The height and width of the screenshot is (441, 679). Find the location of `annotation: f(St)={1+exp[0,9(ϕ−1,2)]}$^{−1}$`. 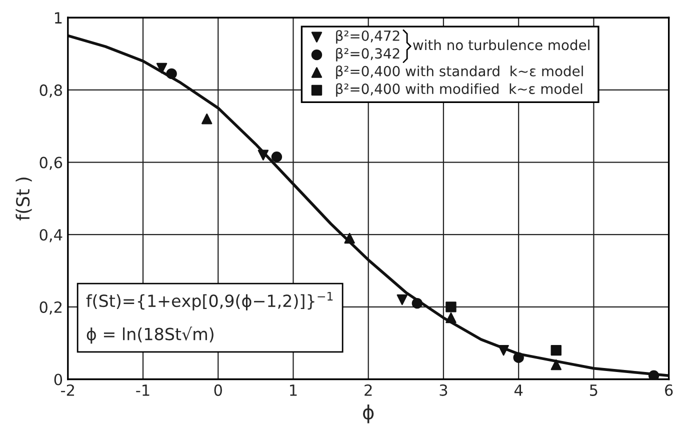

annotation: f(St)={1+exp[0,9(ϕ−1,2)]}$^{−1}$ is located at coordinates (209, 301).